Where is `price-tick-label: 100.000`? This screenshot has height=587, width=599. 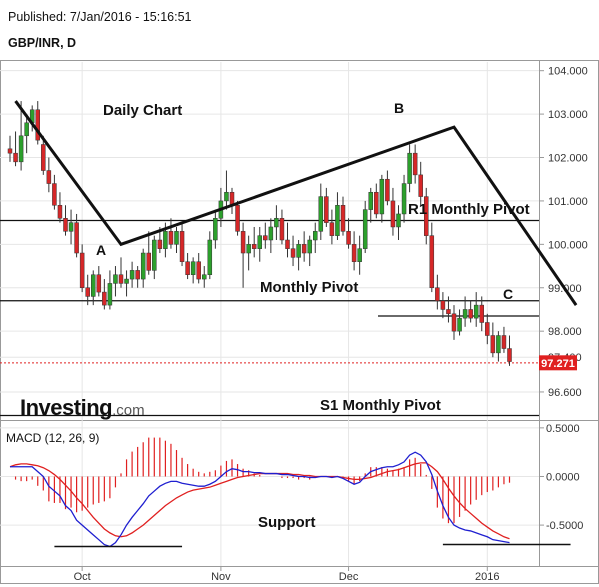 price-tick-label: 100.000 is located at coordinates (568, 245).